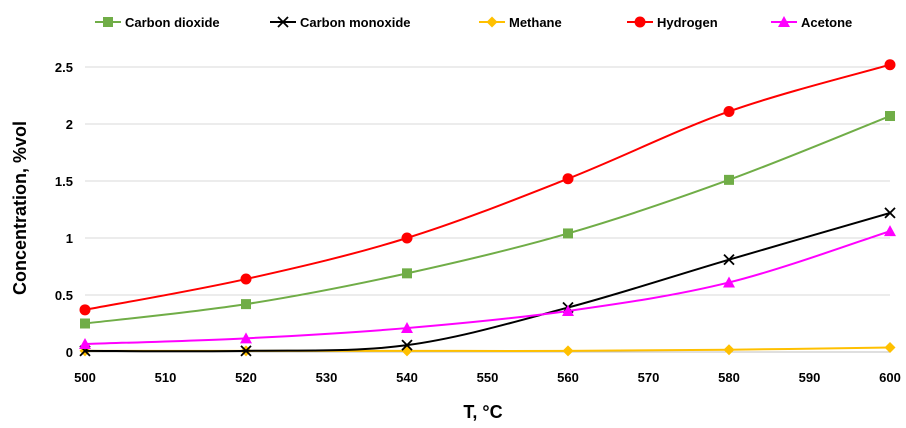 The image size is (906, 428). Describe the element at coordinates (69, 352) in the screenshot. I see `y-tick-label: 0` at that location.